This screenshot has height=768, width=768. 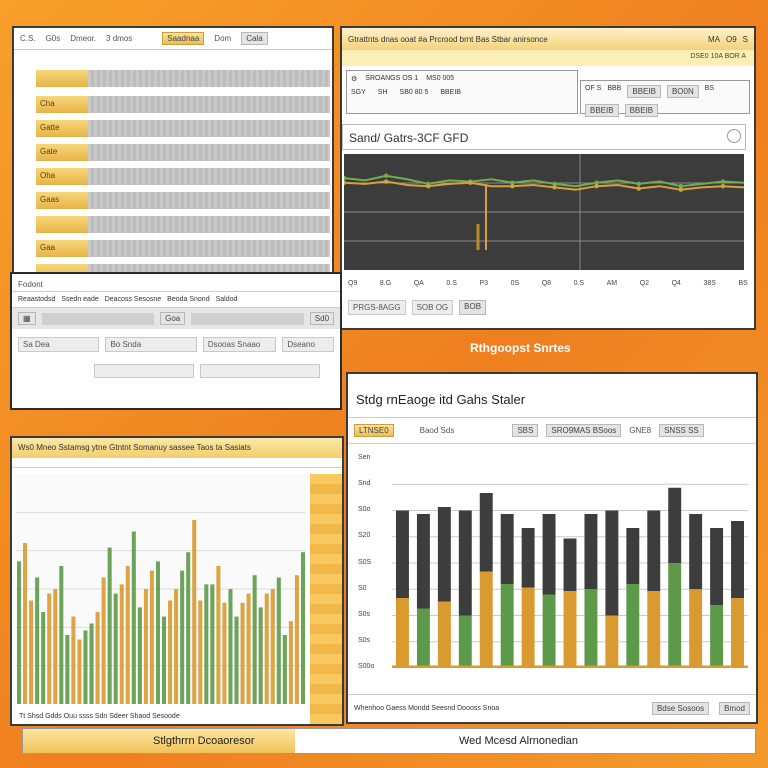 What do you see at coordinates (731, 39) in the screenshot?
I see `header-badge: O9` at bounding box center [731, 39].